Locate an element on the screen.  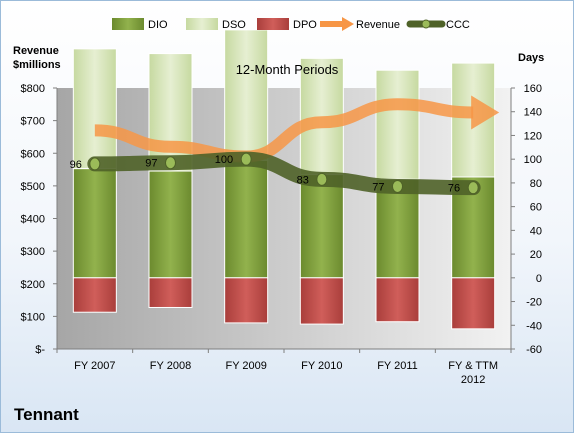
x-tick-label: FY 2011 is located at coordinates (397, 366).